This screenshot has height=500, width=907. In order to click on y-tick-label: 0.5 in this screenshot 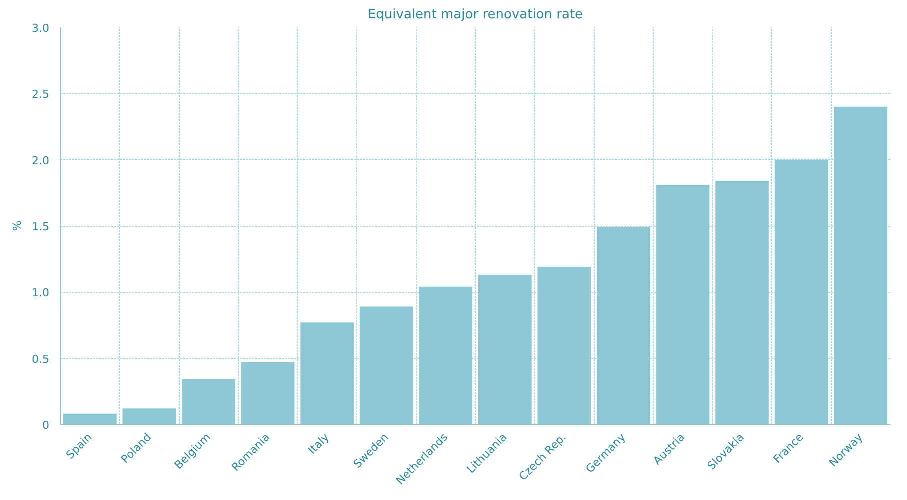, I will do `click(41, 359)`.